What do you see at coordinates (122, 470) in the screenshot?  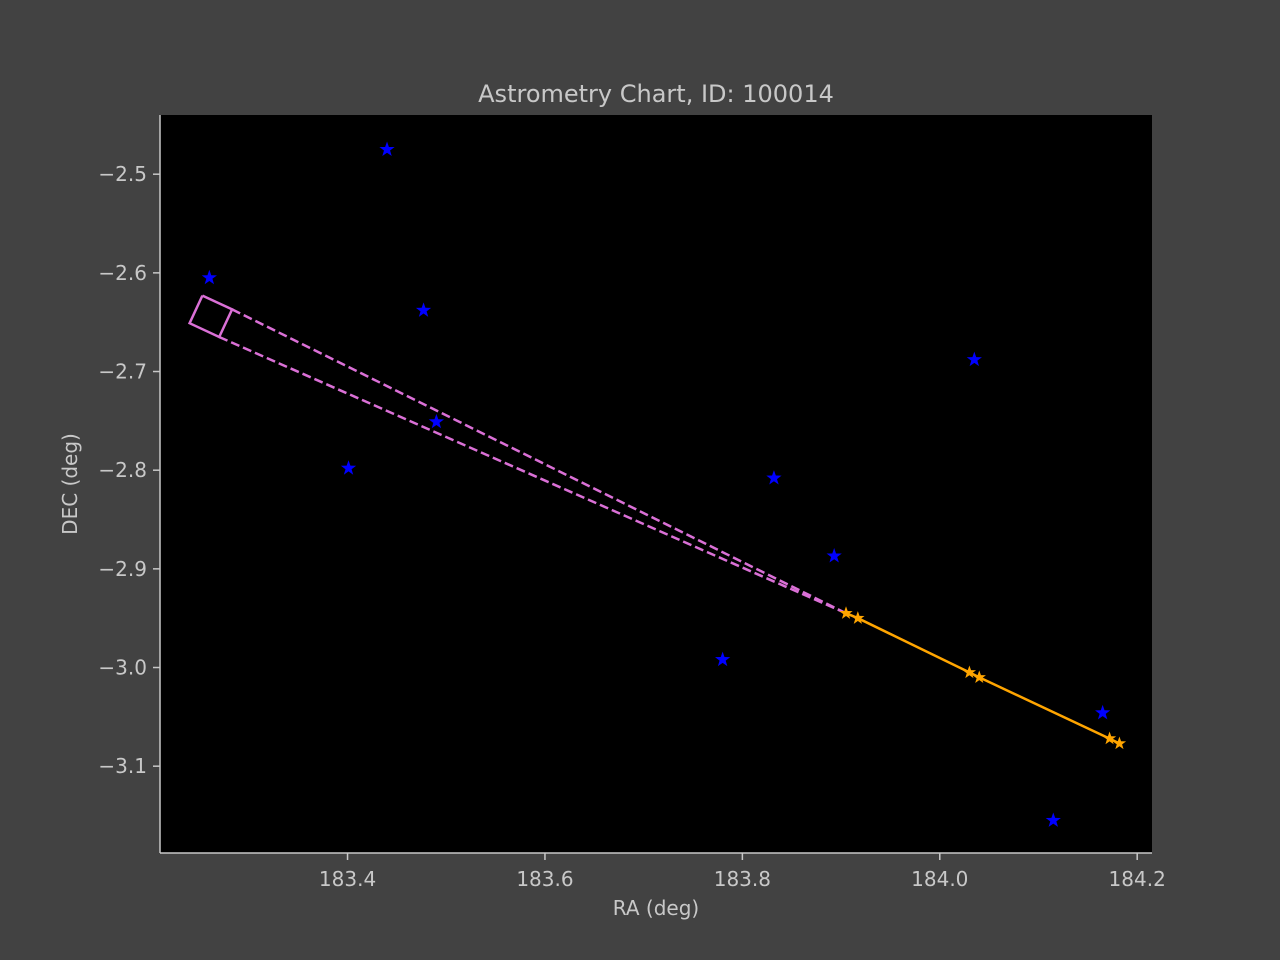 I see `y-tick-label: −2.8` at bounding box center [122, 470].